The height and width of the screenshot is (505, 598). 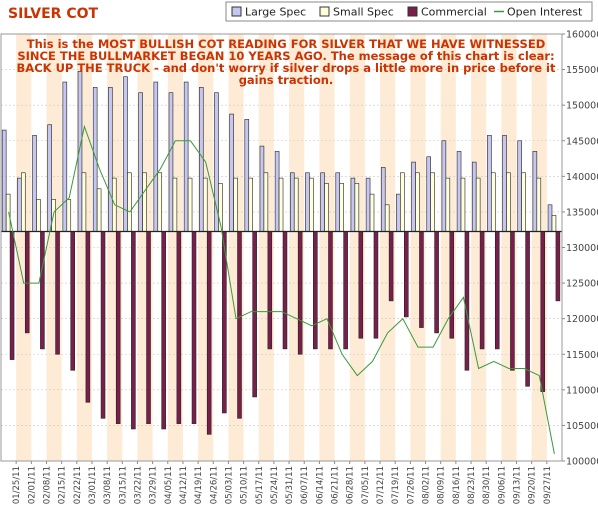 What do you see at coordinates (582, 141) in the screenshot?
I see `right-axis-tick-label: 145000` at bounding box center [582, 141].